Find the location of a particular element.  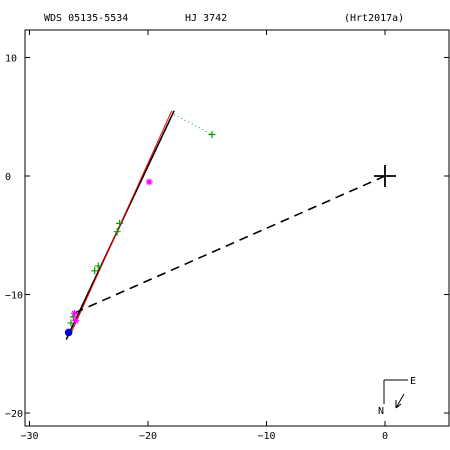

compass-north-label: N is located at coordinates (381, 411).